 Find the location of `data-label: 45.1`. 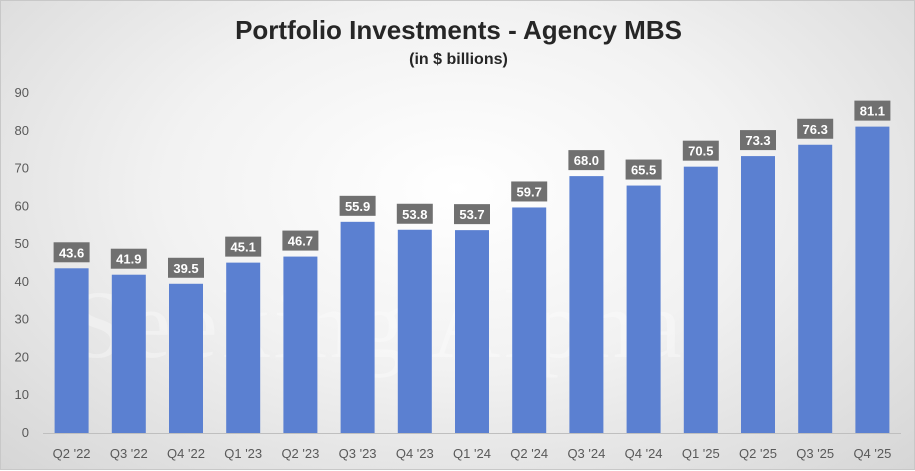

data-label: 45.1 is located at coordinates (243, 247).